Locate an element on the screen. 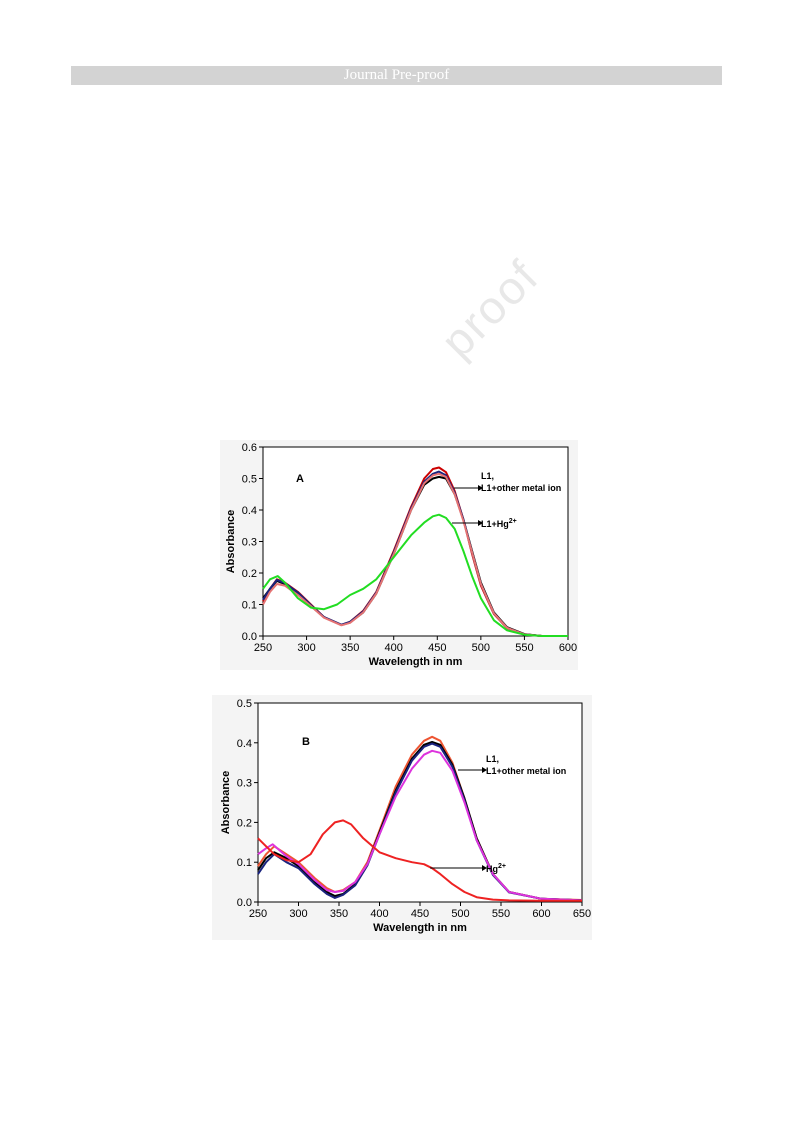  annotation-label: L1+Hg2+ is located at coordinates (499, 523).